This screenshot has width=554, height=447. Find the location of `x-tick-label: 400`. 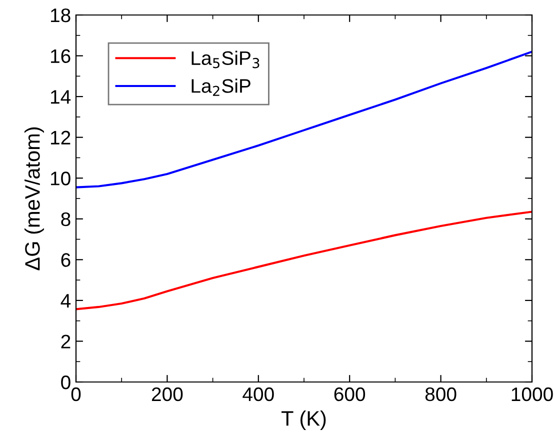

x-tick-label: 400 is located at coordinates (258, 394).